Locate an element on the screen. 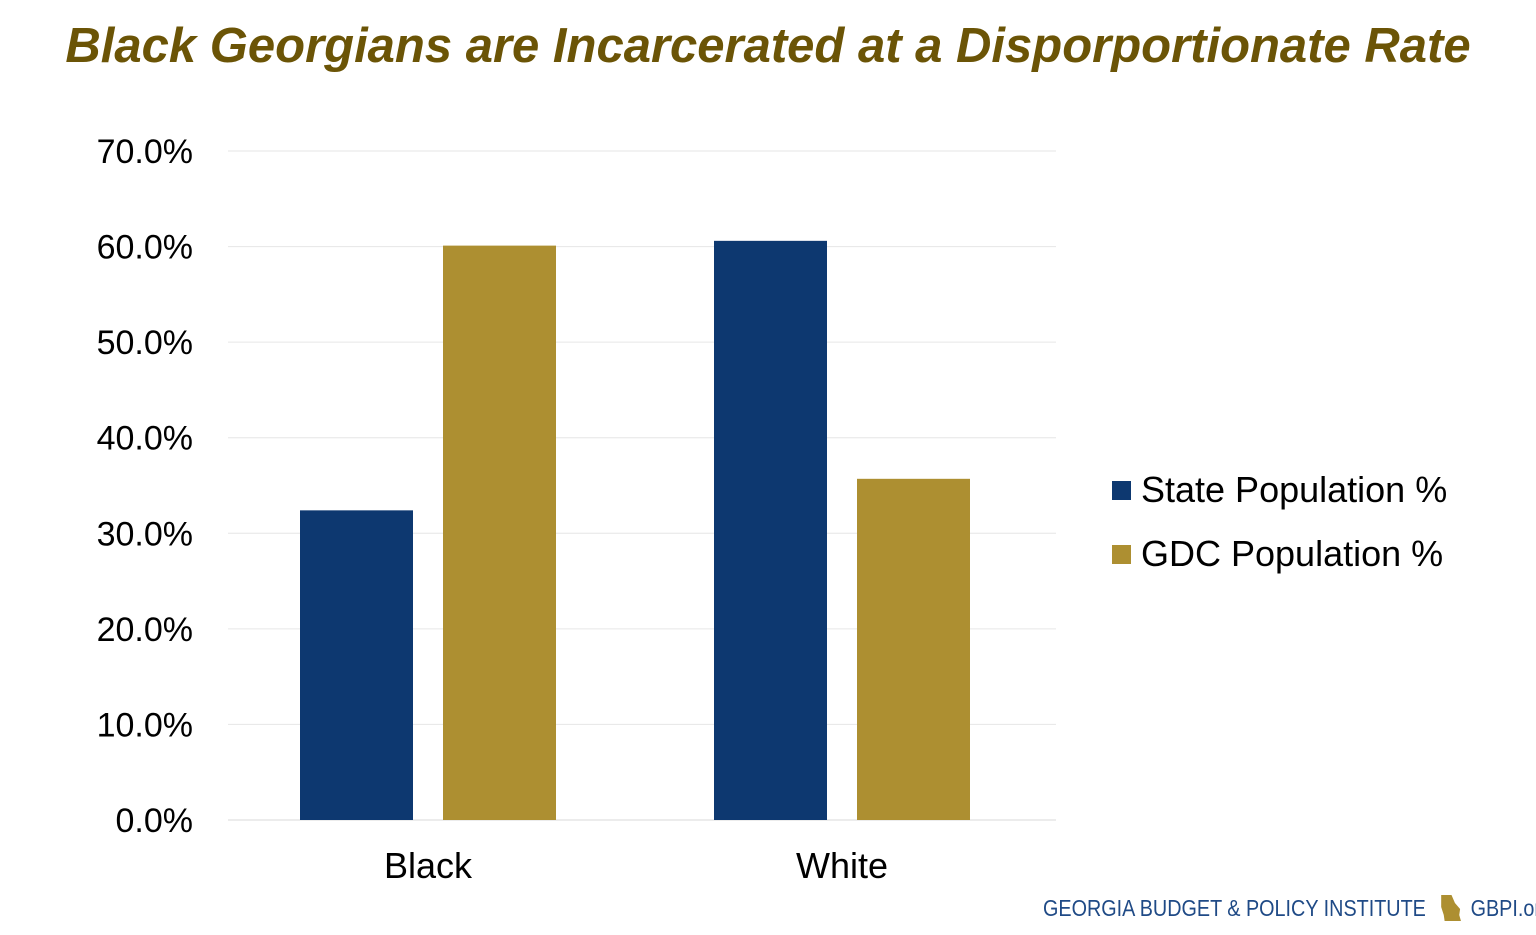 The height and width of the screenshot is (935, 1536). org-name: GEORGIA BUDGET & POLICY INSTITUTE is located at coordinates (1234, 907).